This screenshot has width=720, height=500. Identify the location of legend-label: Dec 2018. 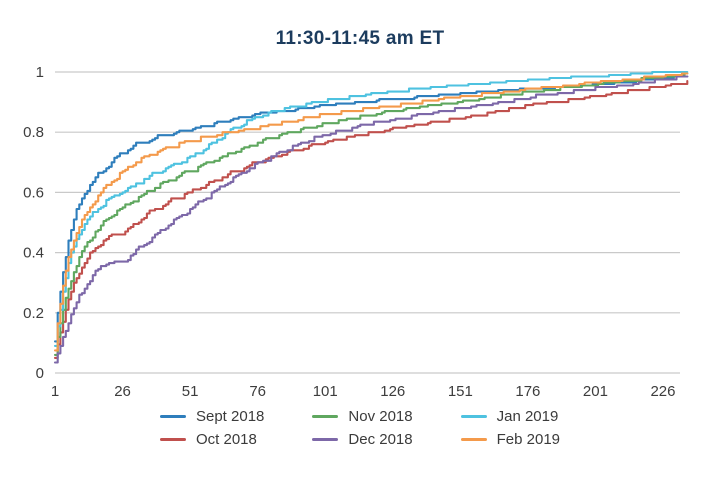
(380, 439).